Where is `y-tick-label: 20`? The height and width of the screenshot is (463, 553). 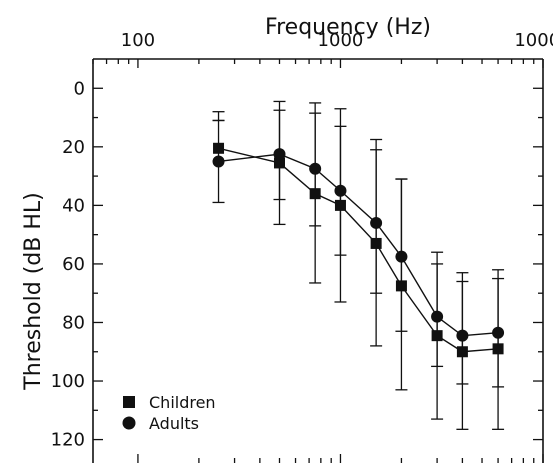 y-tick-label: 20 is located at coordinates (73, 147).